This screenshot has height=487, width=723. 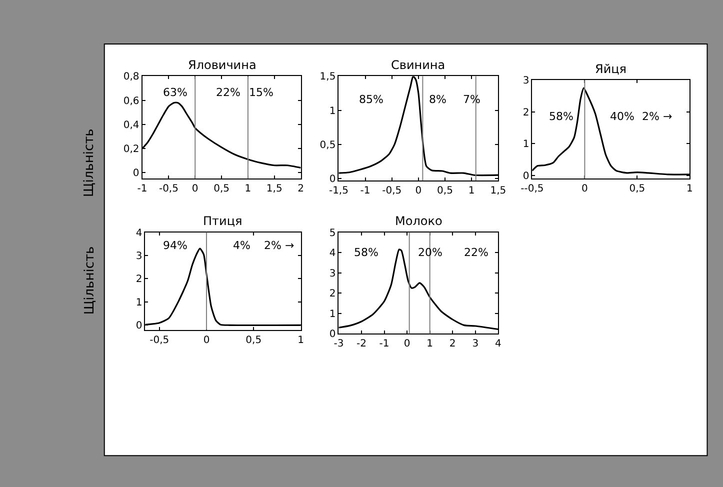 I want to click on x-tick-label: -2, so click(x=361, y=344).